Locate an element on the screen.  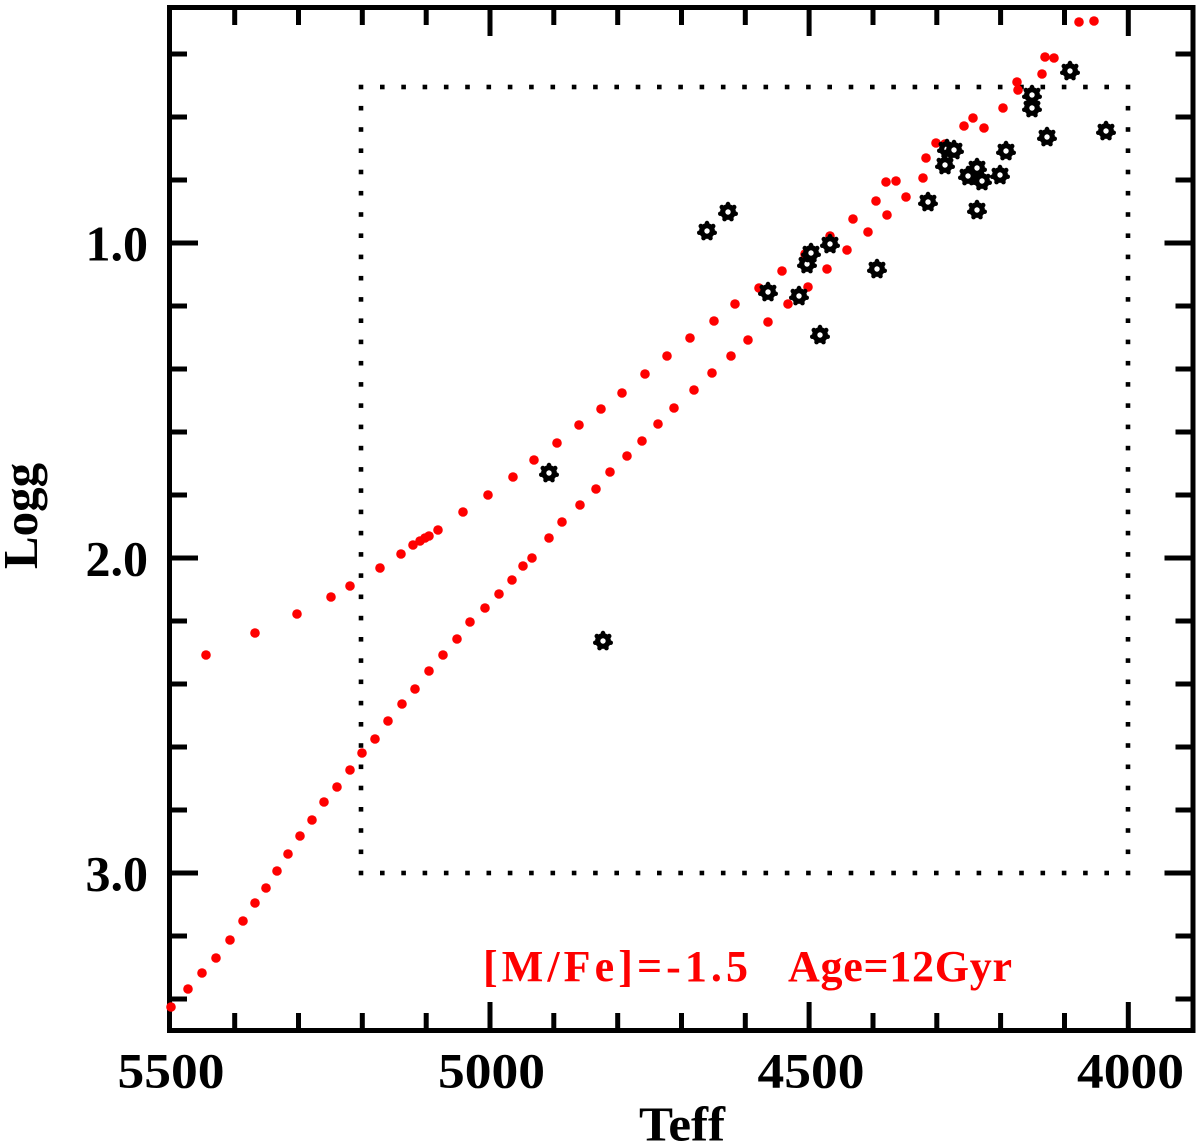
svg-text: Logg is located at coordinates (24, 515).